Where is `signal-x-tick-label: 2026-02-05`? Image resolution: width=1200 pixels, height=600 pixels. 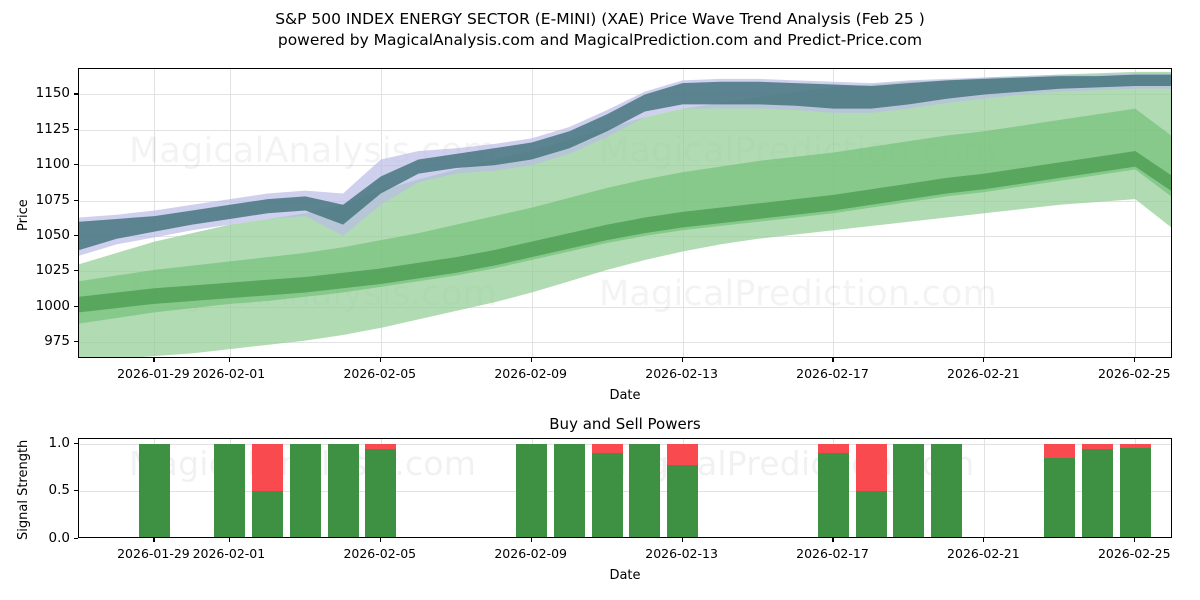 signal-x-tick-label: 2026-02-05 is located at coordinates (380, 553).